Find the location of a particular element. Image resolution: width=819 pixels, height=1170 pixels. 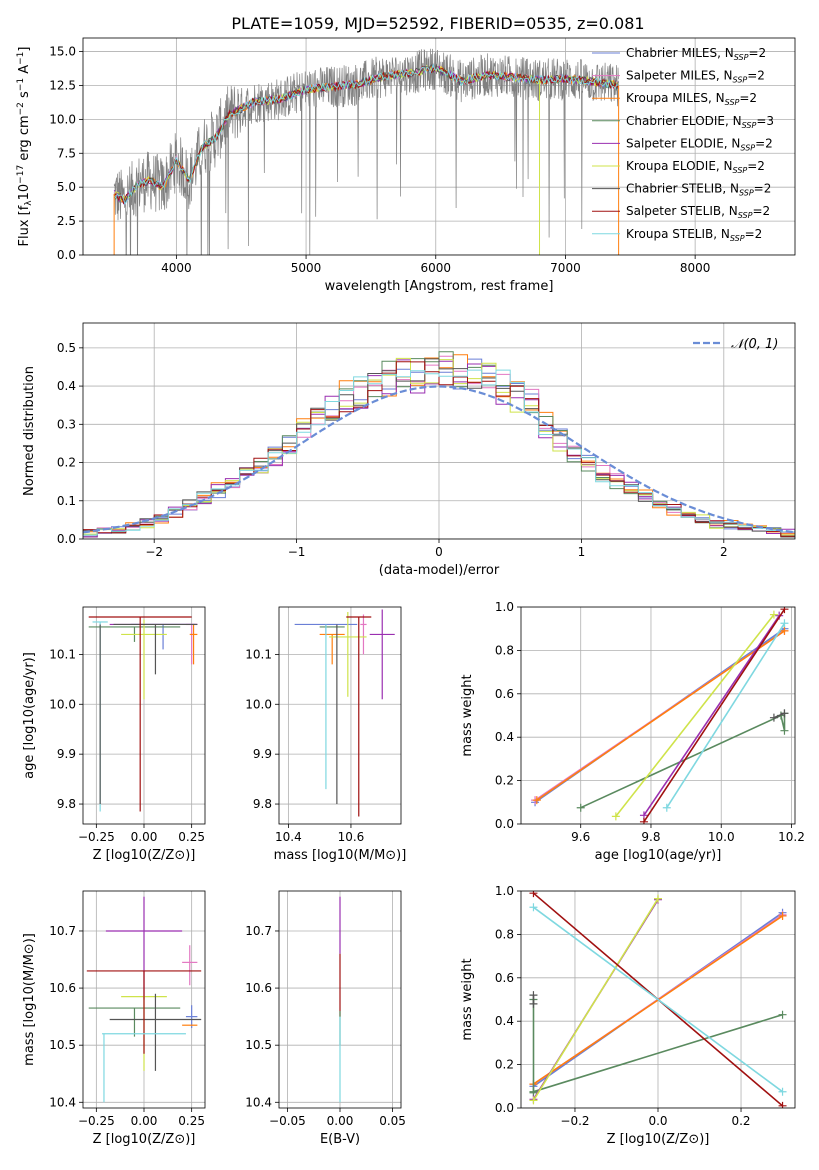

mass-vs-z-ylabel: mass [log10(M/M⊙)] is located at coordinates (29, 999).